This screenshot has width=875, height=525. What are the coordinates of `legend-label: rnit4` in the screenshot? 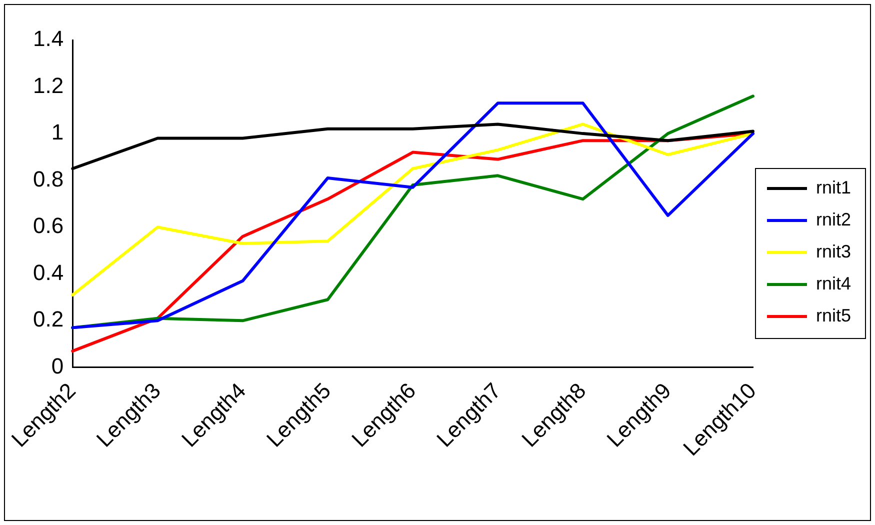 It's located at (833, 283).